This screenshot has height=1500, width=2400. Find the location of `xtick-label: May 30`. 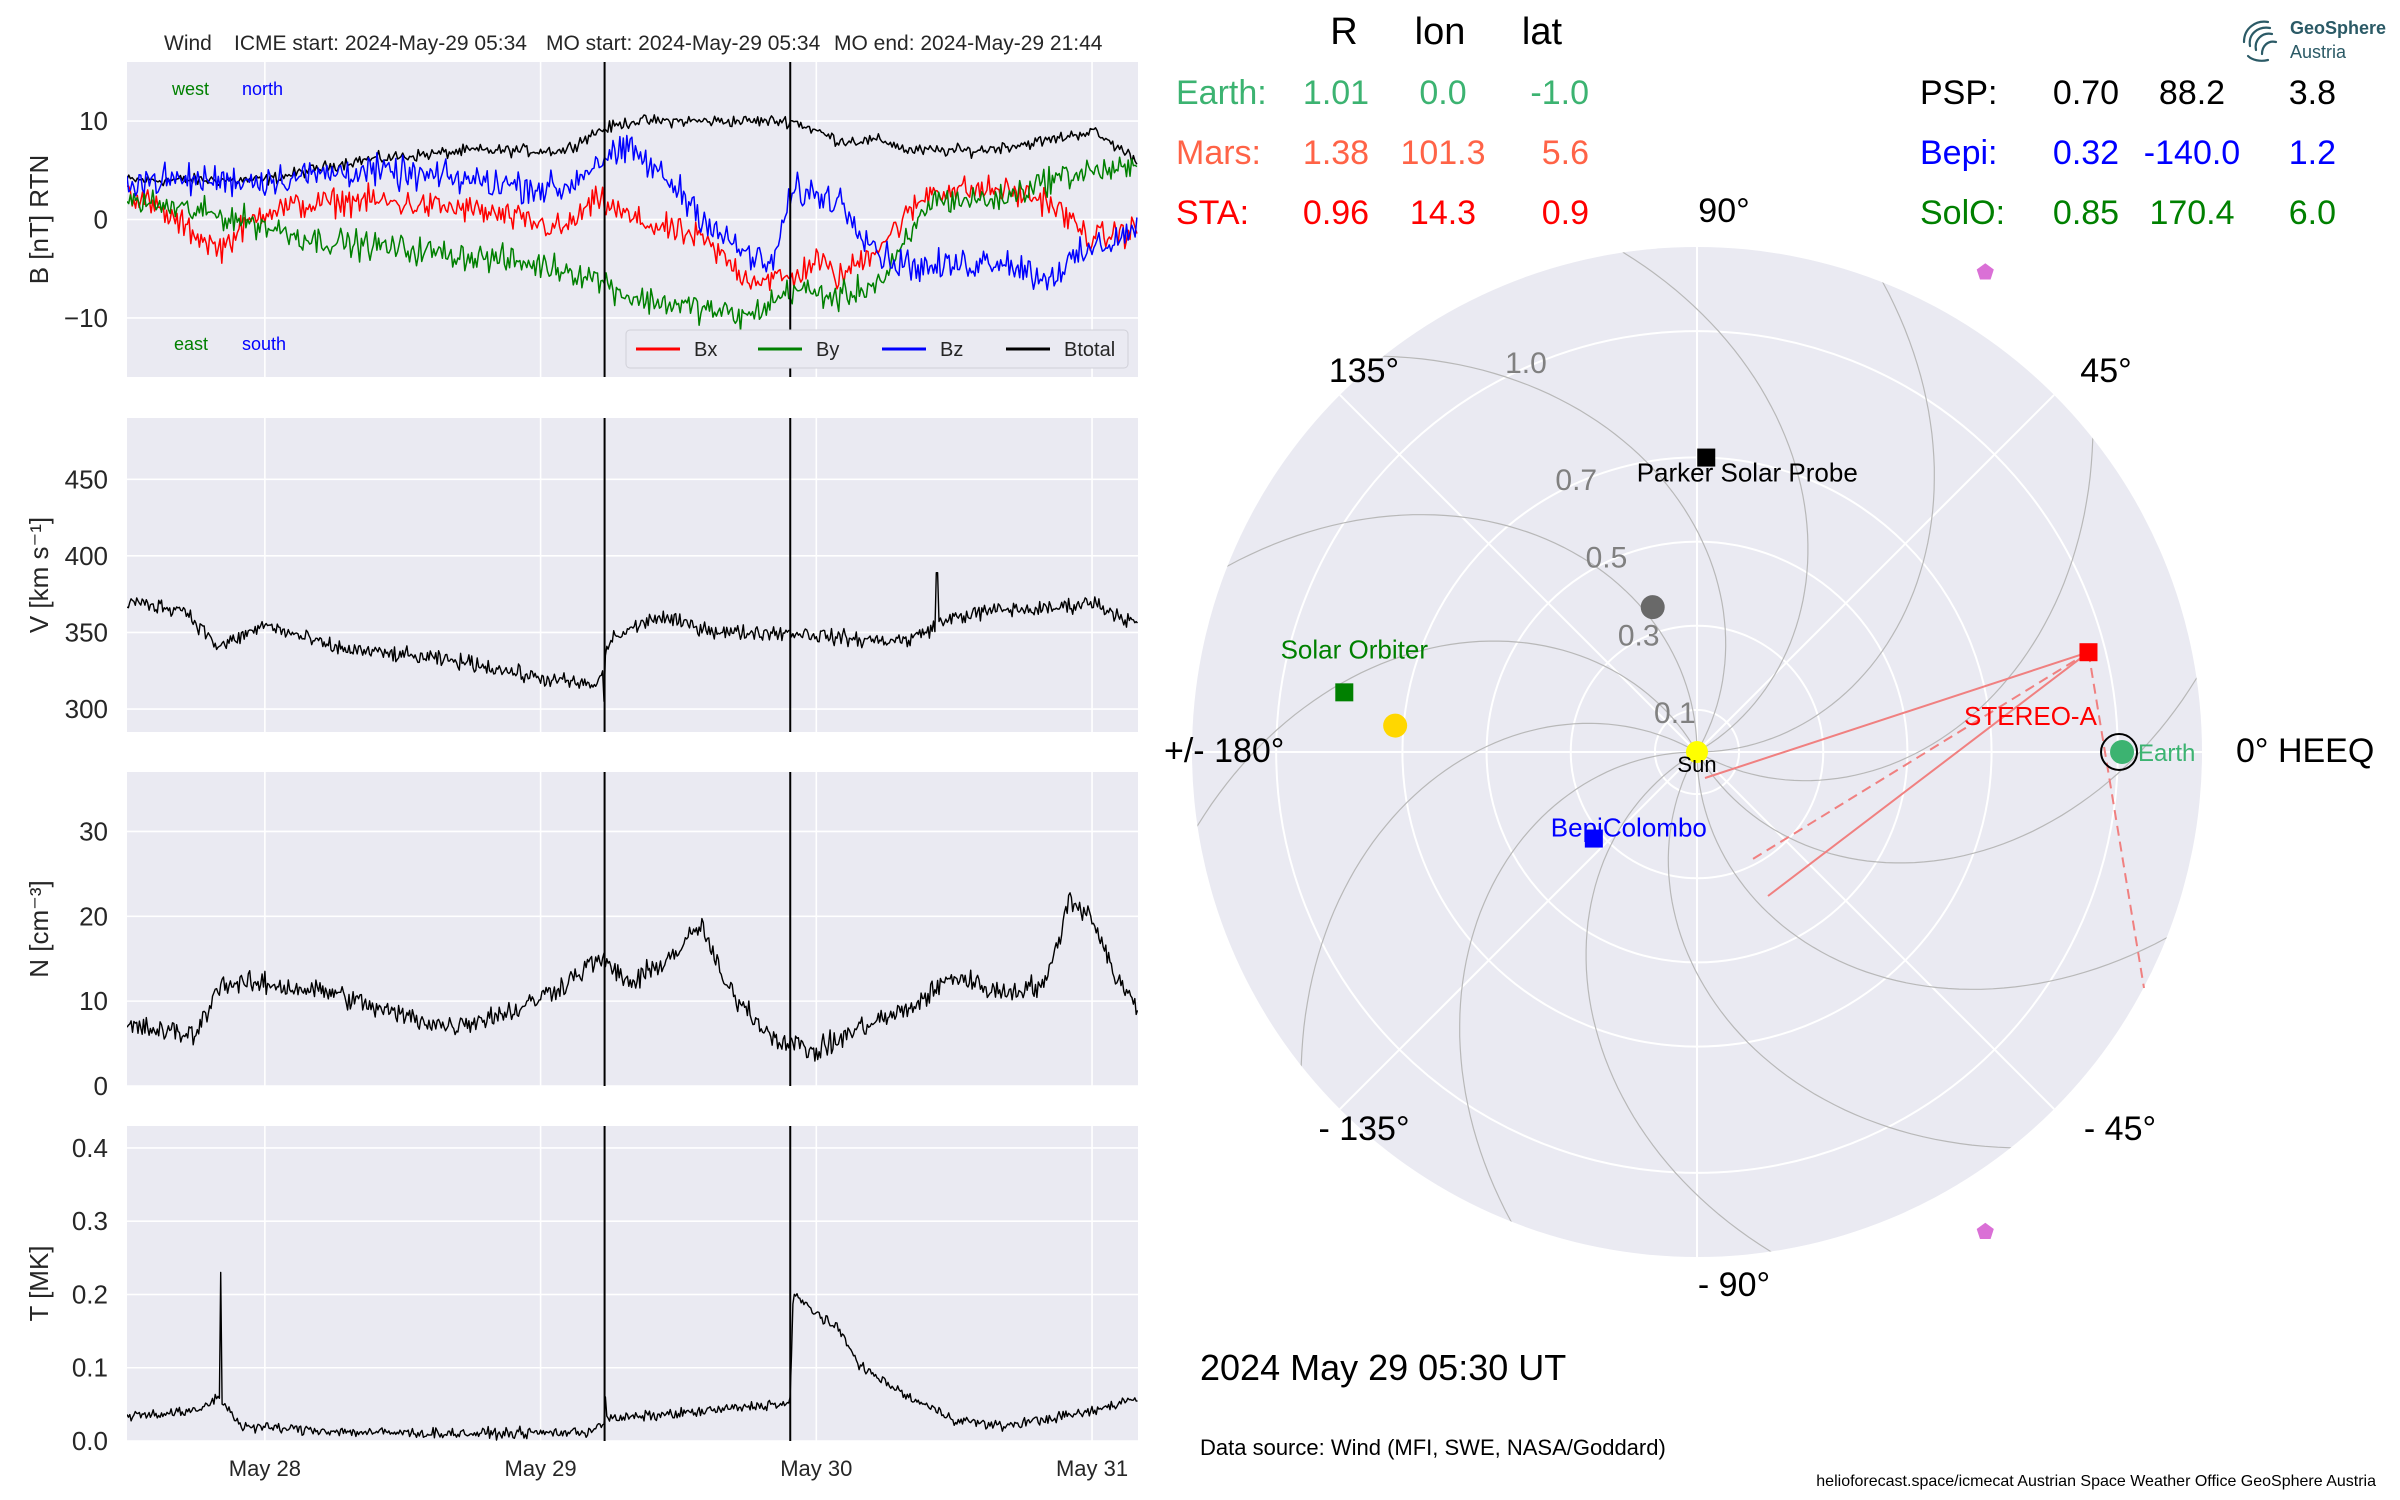

xtick-label: May 30 is located at coordinates (816, 1468).